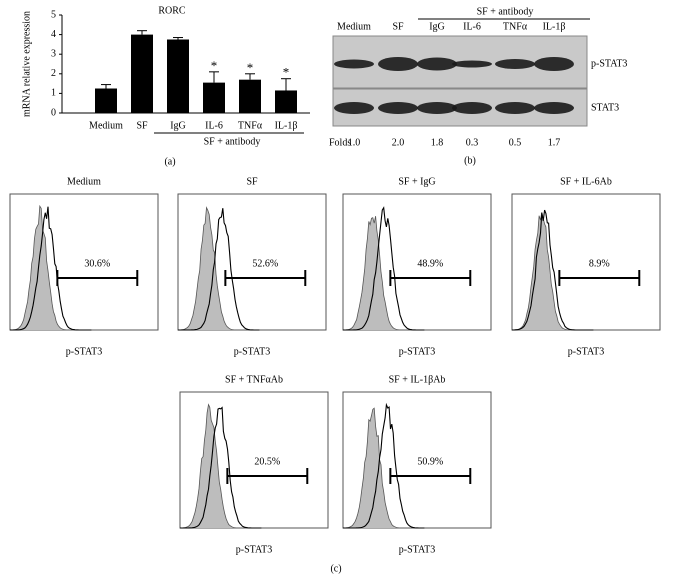 The image size is (673, 577). Describe the element at coordinates (169, 161) in the screenshot. I see `panel-label: (a)` at that location.